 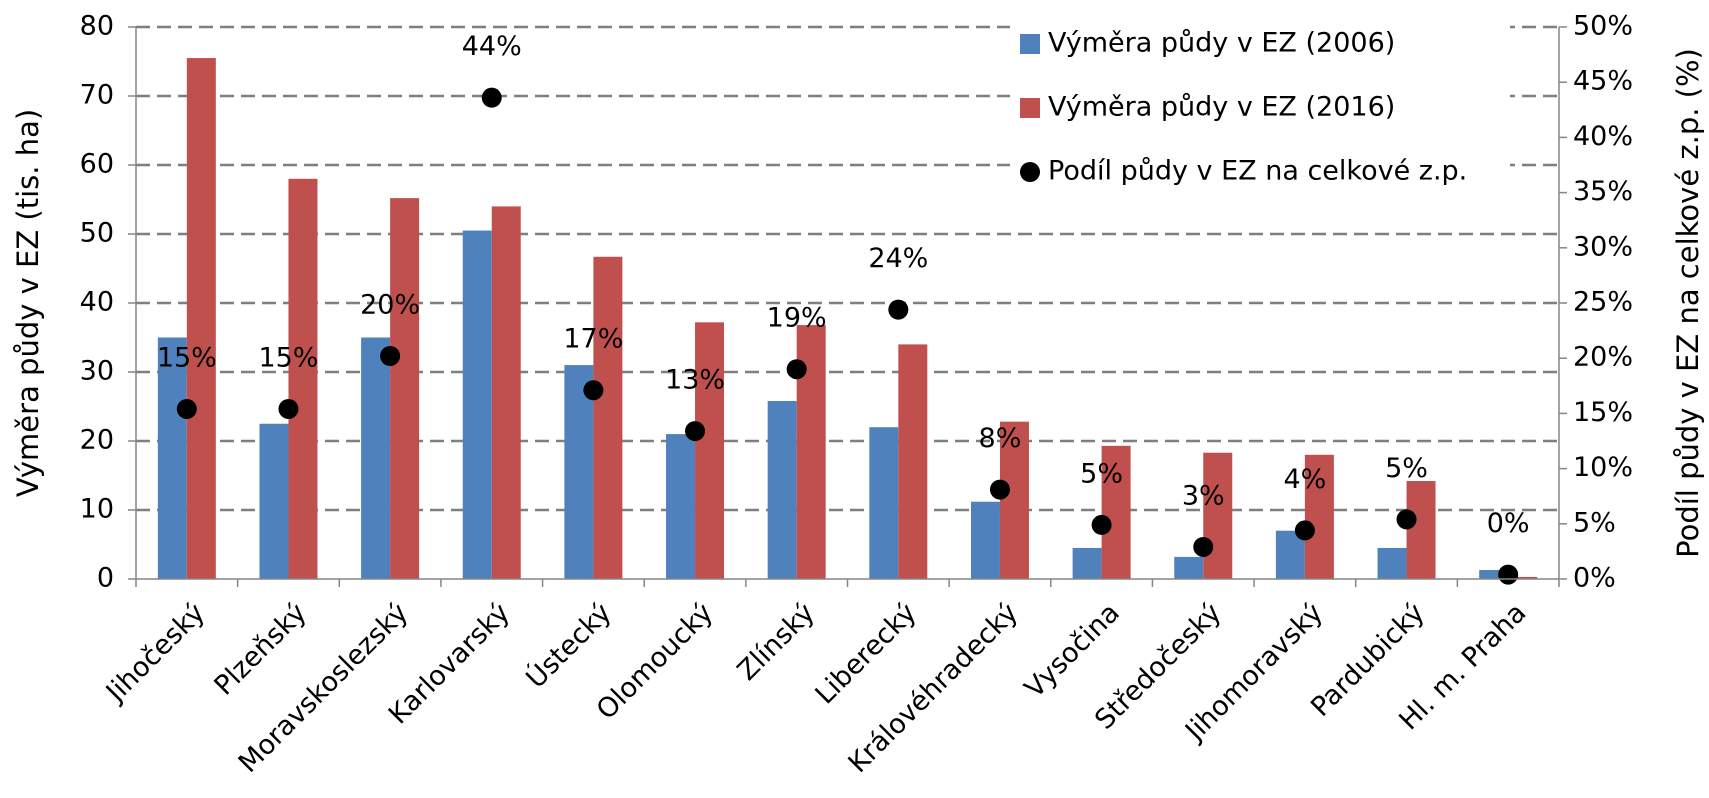 What do you see at coordinates (569, 646) in the screenshot?
I see `x-tick-label: Ústecký` at bounding box center [569, 646].